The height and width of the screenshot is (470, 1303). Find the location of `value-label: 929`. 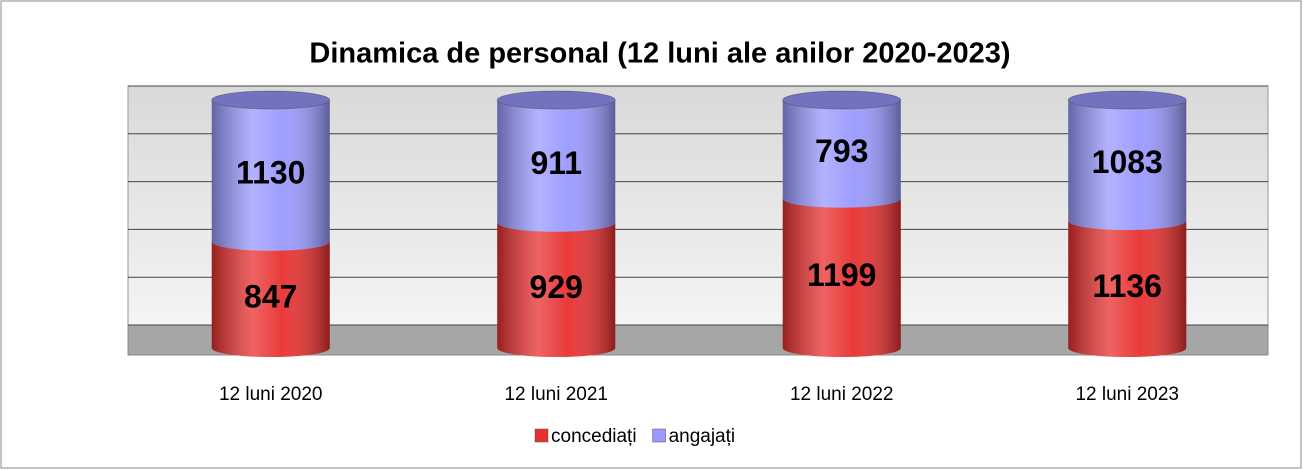

value-label: 929 is located at coordinates (556, 287).